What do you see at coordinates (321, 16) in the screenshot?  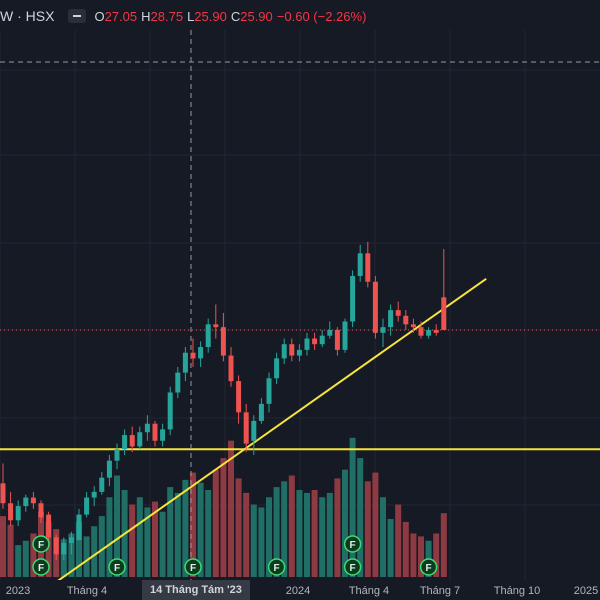 I see `change-value: −0.60 (−2.26%)` at bounding box center [321, 16].